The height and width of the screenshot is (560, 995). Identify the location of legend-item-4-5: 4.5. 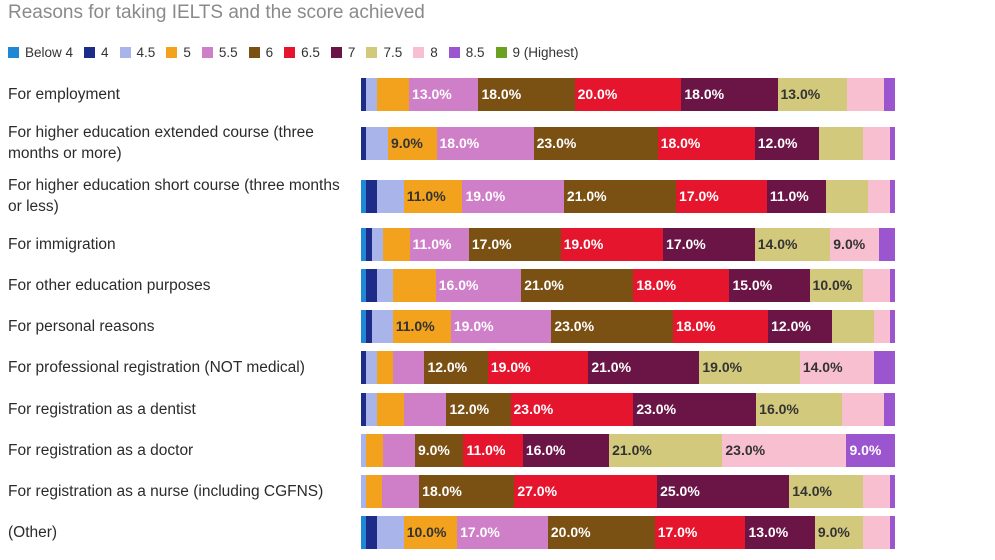
(137, 52).